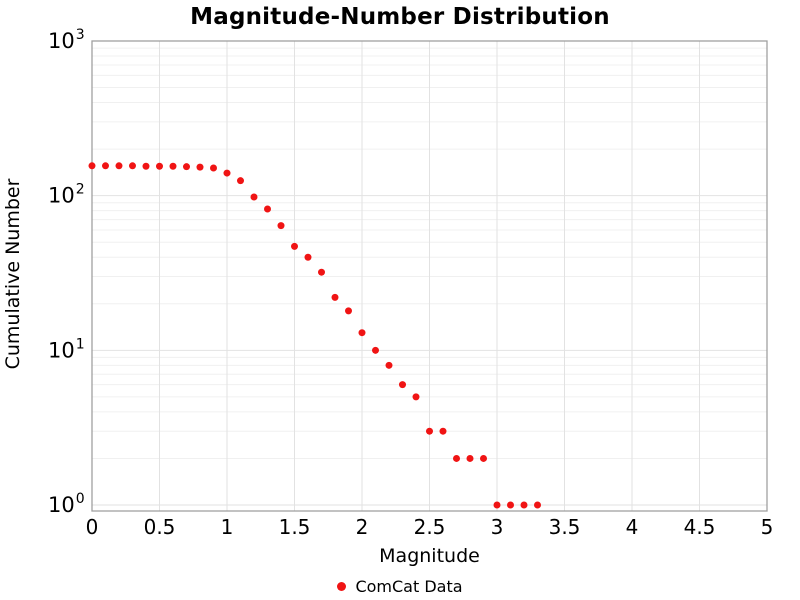  Describe the element at coordinates (66, 349) in the screenshot. I see `y-tick-label: 10¹` at that location.